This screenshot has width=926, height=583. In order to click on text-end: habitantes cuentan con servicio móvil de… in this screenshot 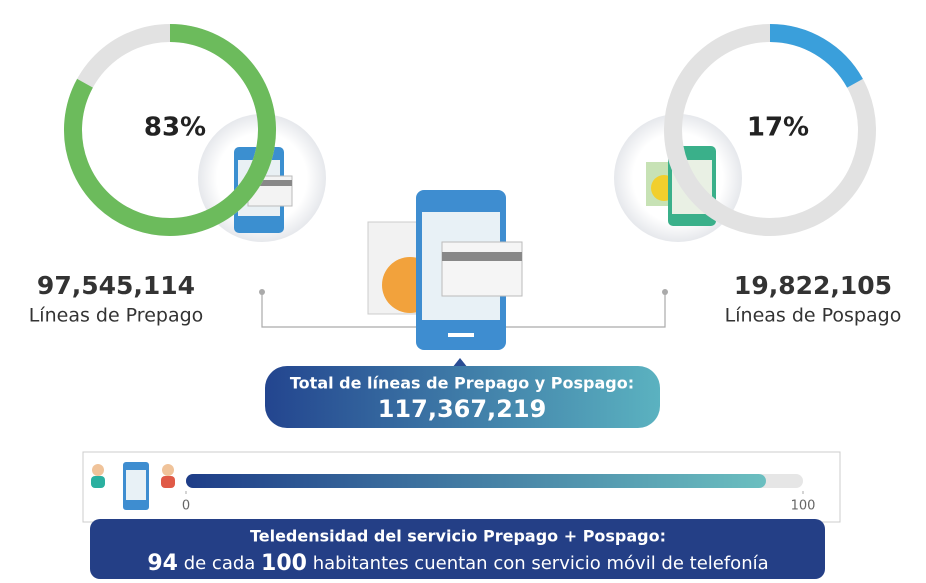, I will do `click(541, 563)`.